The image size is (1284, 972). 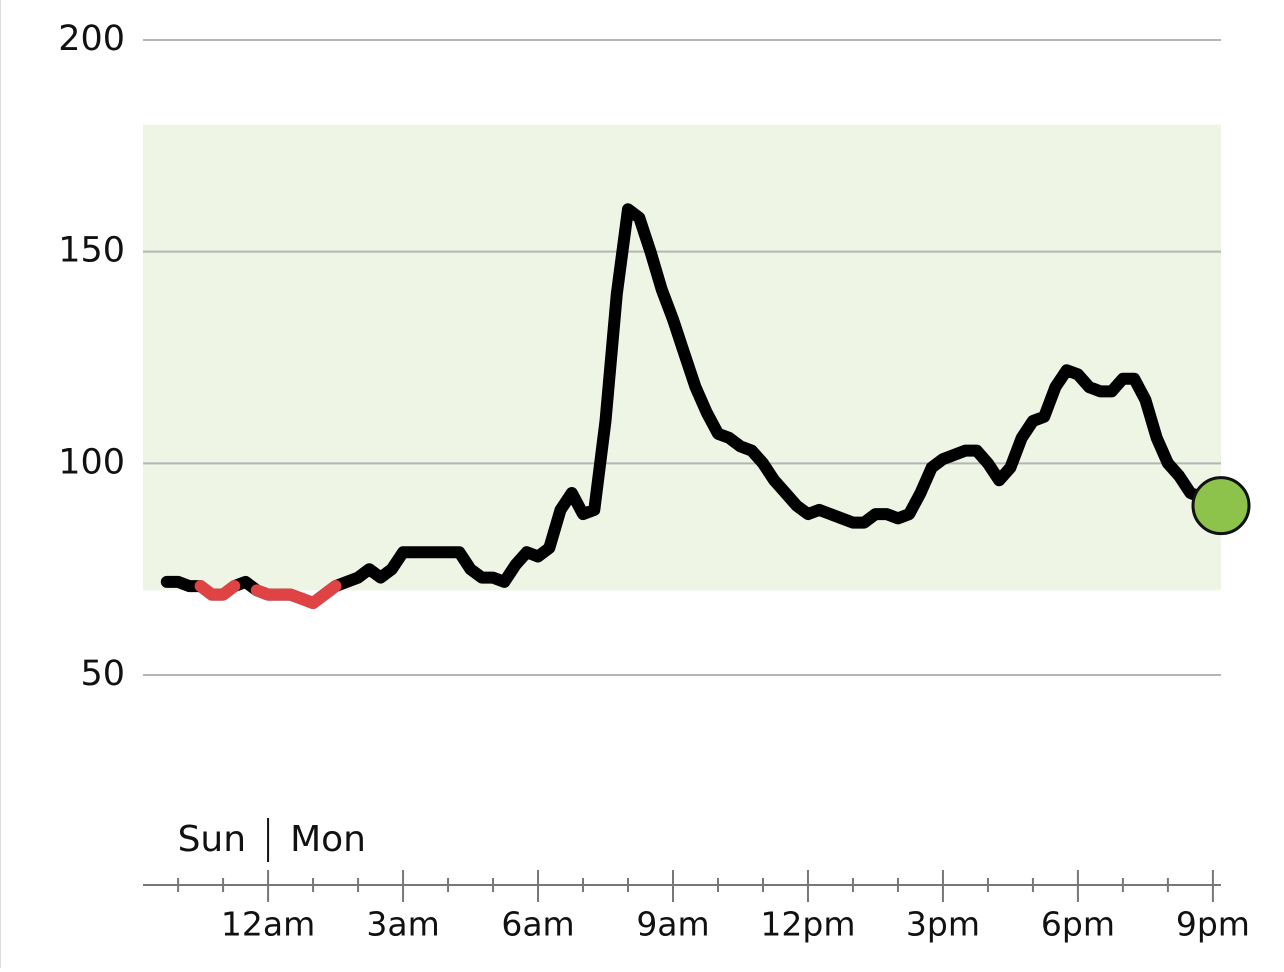 I want to click on day-label: Sun, so click(x=212, y=839).